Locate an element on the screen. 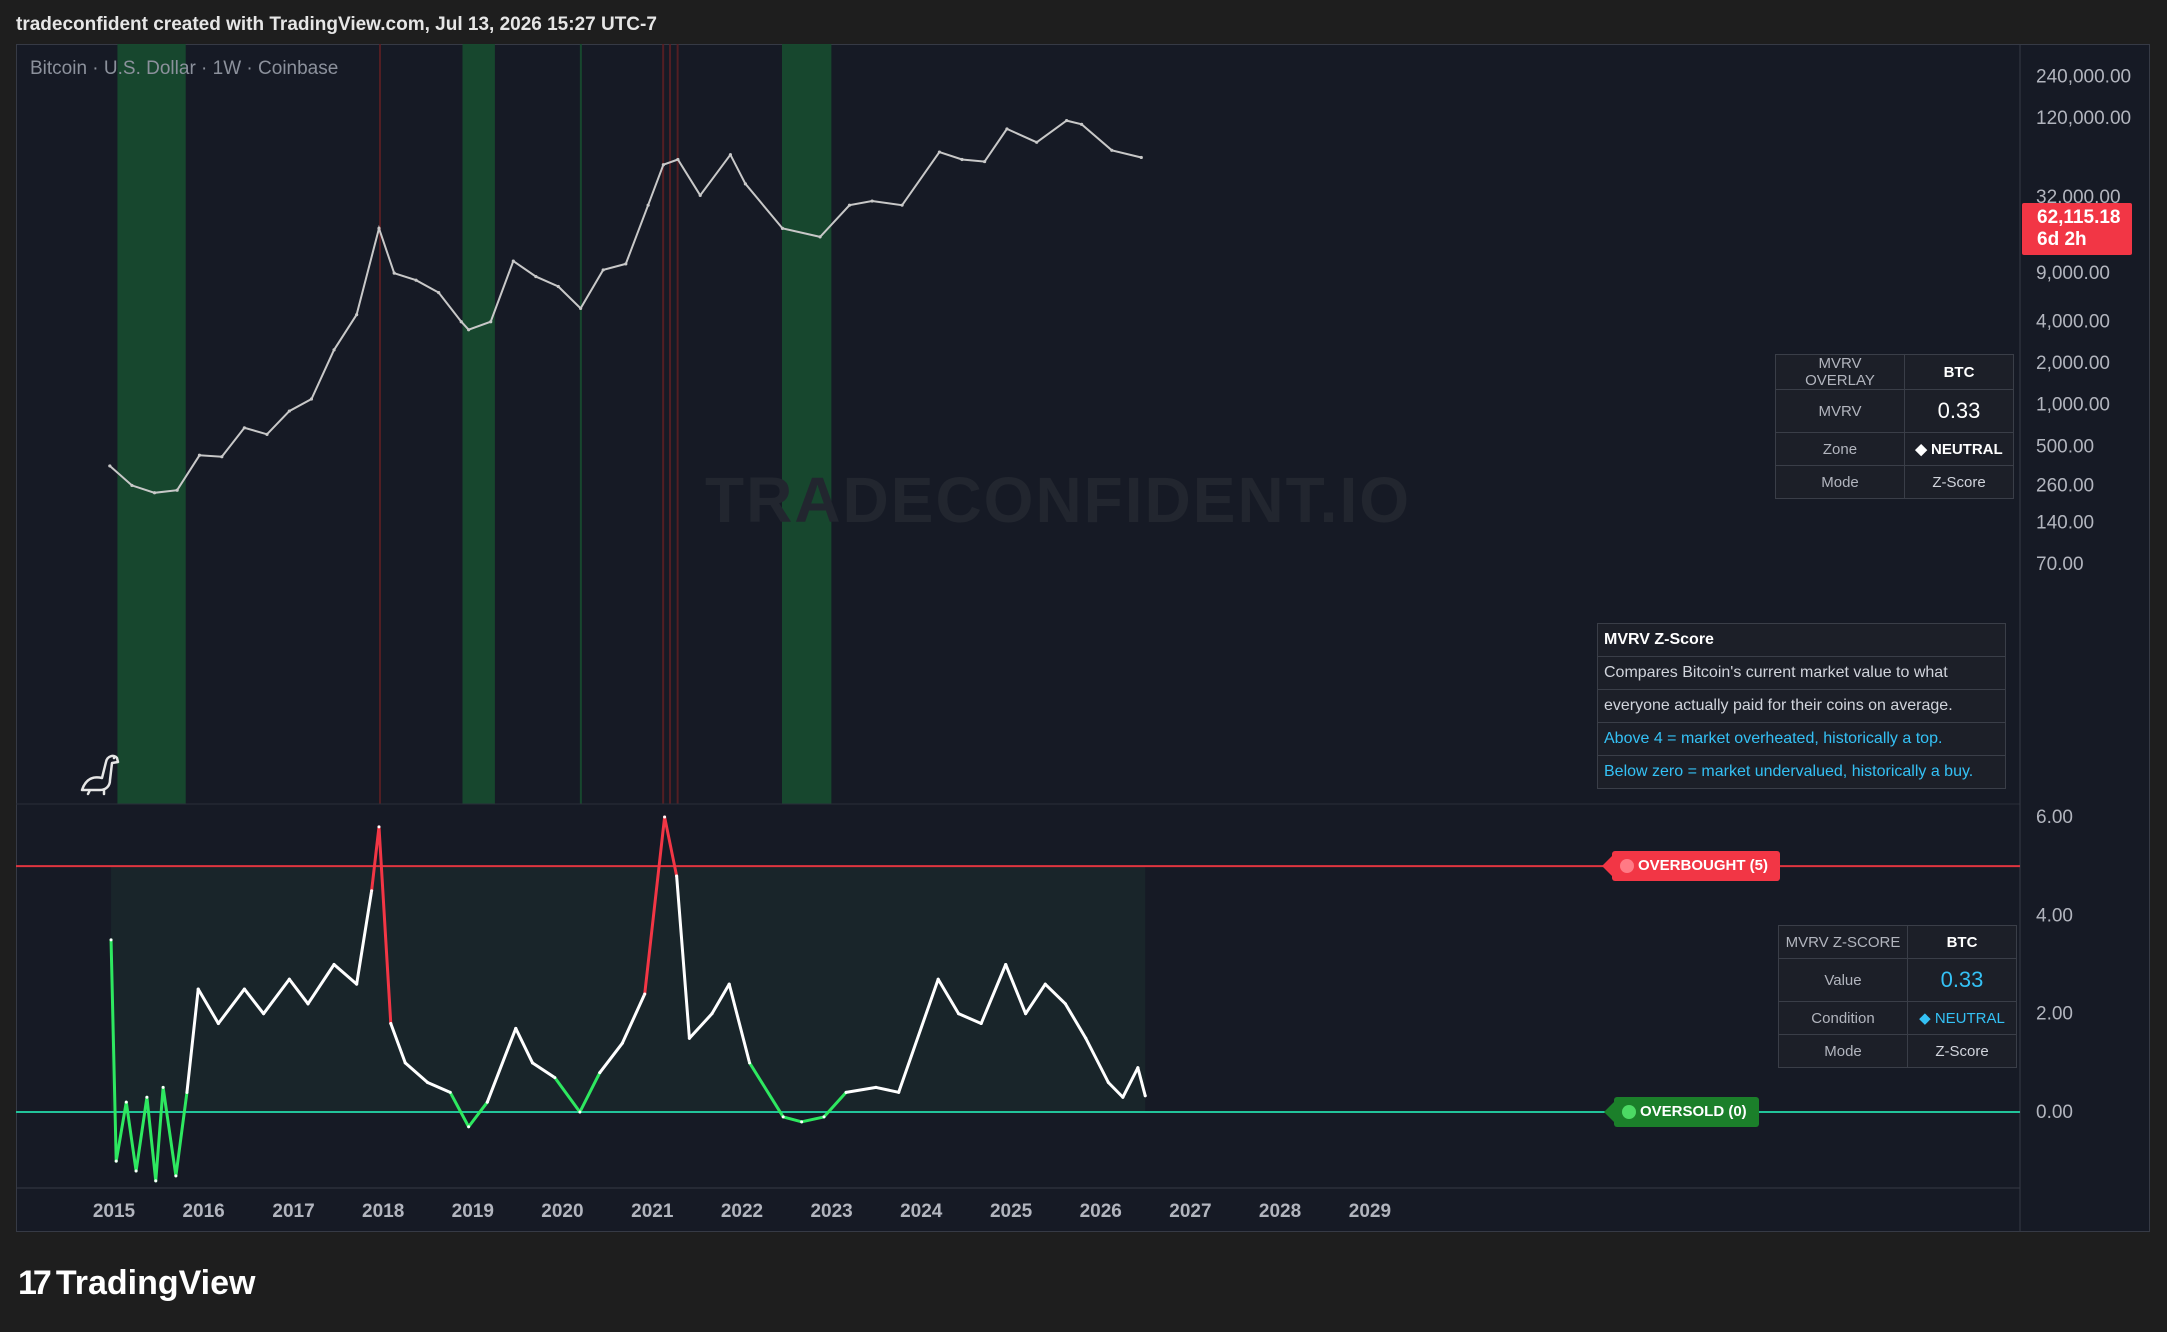  tradingview-logo: 17 TradingView is located at coordinates (136, 1283).